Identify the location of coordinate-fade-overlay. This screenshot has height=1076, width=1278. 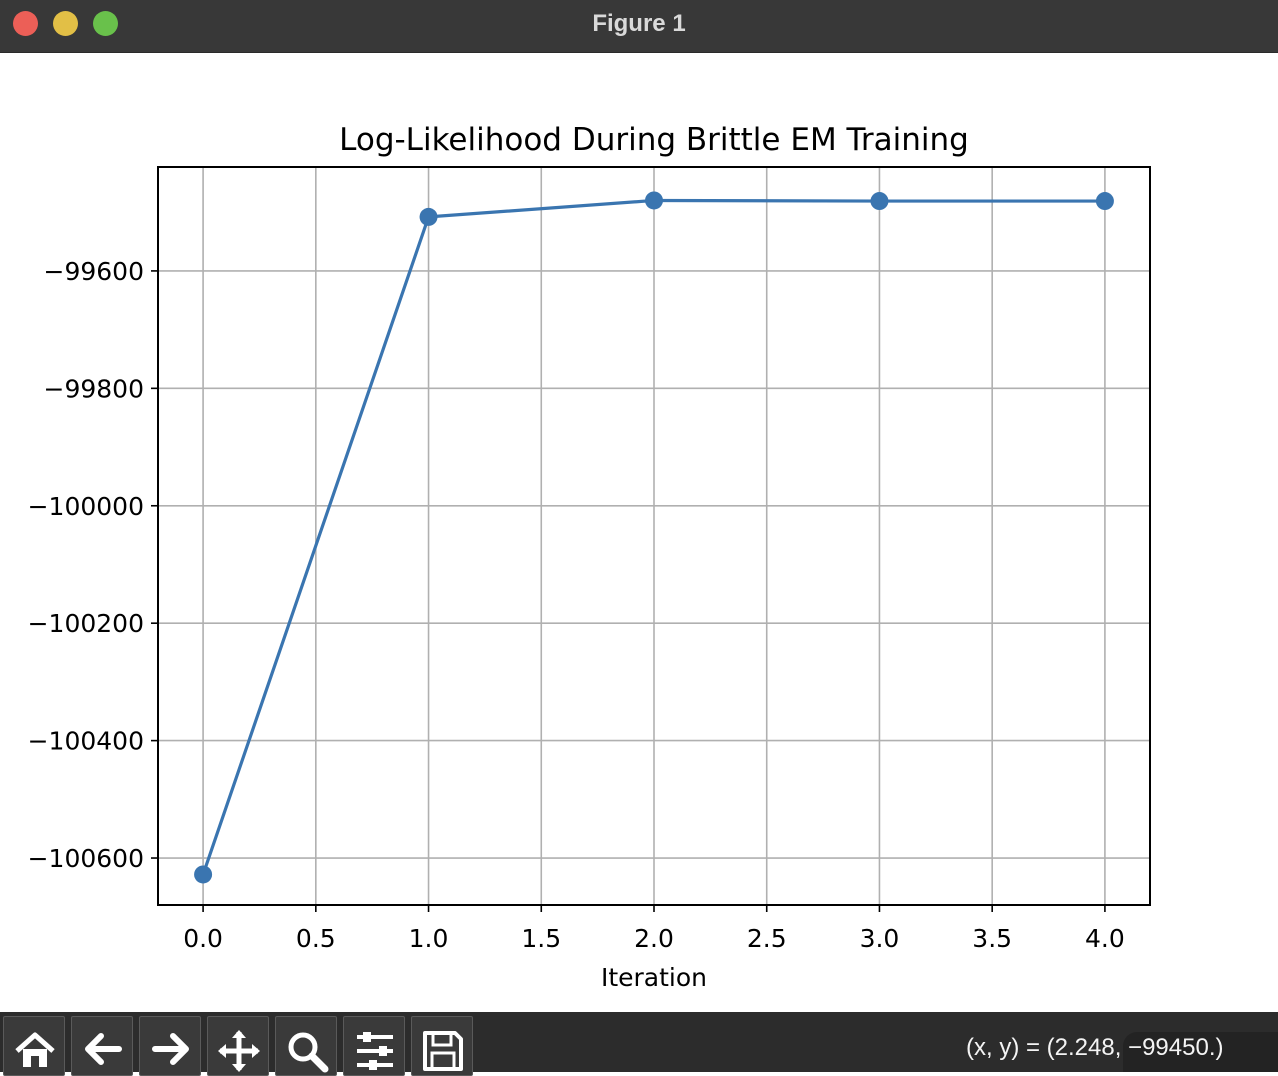
(1200, 1052).